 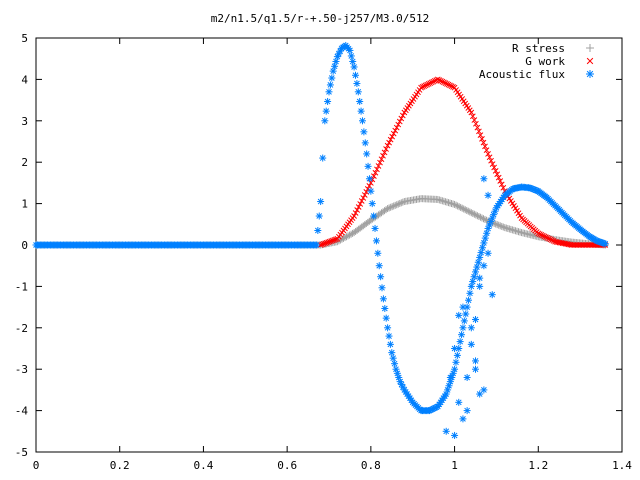 What do you see at coordinates (36, 465) in the screenshot?
I see `x-tick-label: 0` at bounding box center [36, 465].